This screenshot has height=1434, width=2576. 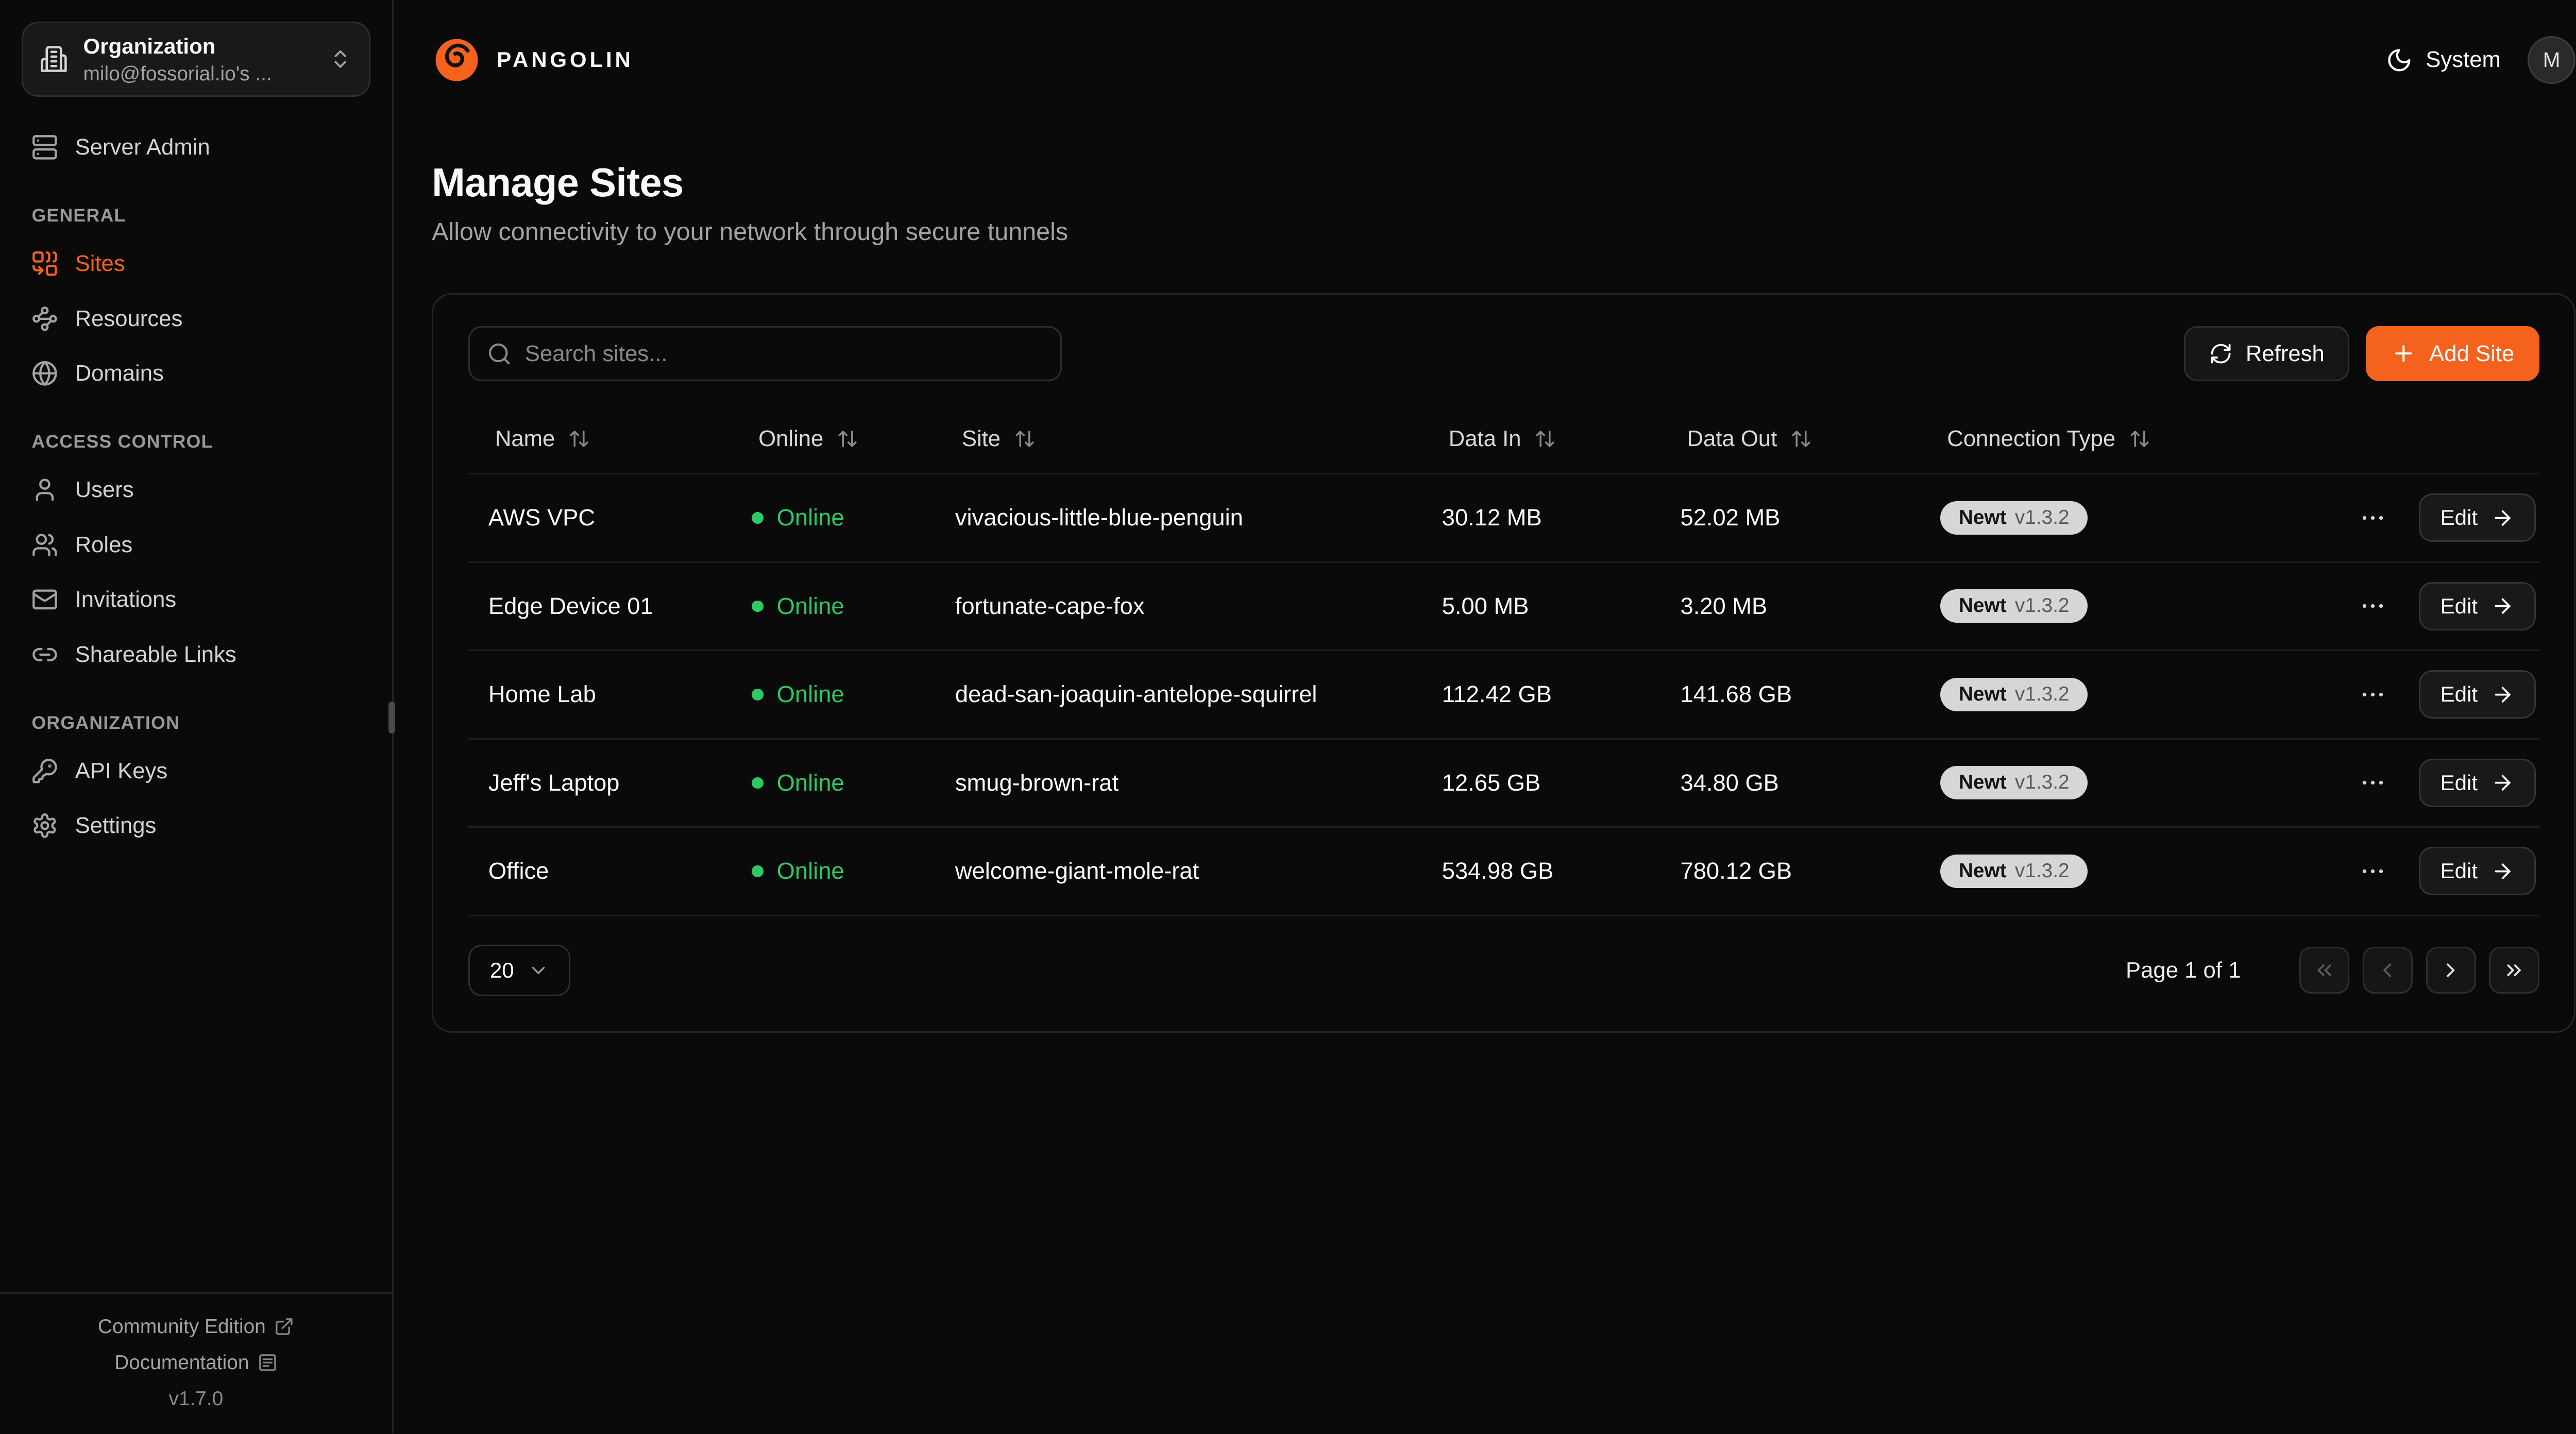 I want to click on next-page-button, so click(x=2451, y=970).